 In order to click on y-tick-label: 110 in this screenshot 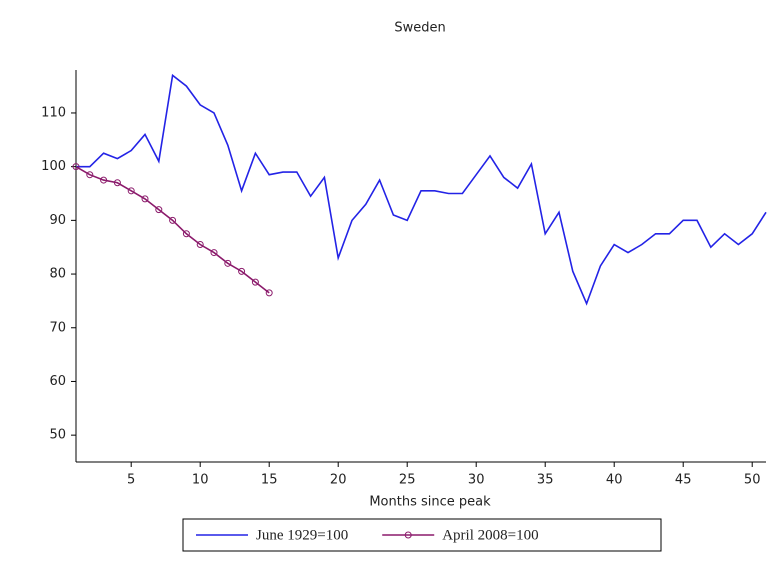, I will do `click(53, 112)`.